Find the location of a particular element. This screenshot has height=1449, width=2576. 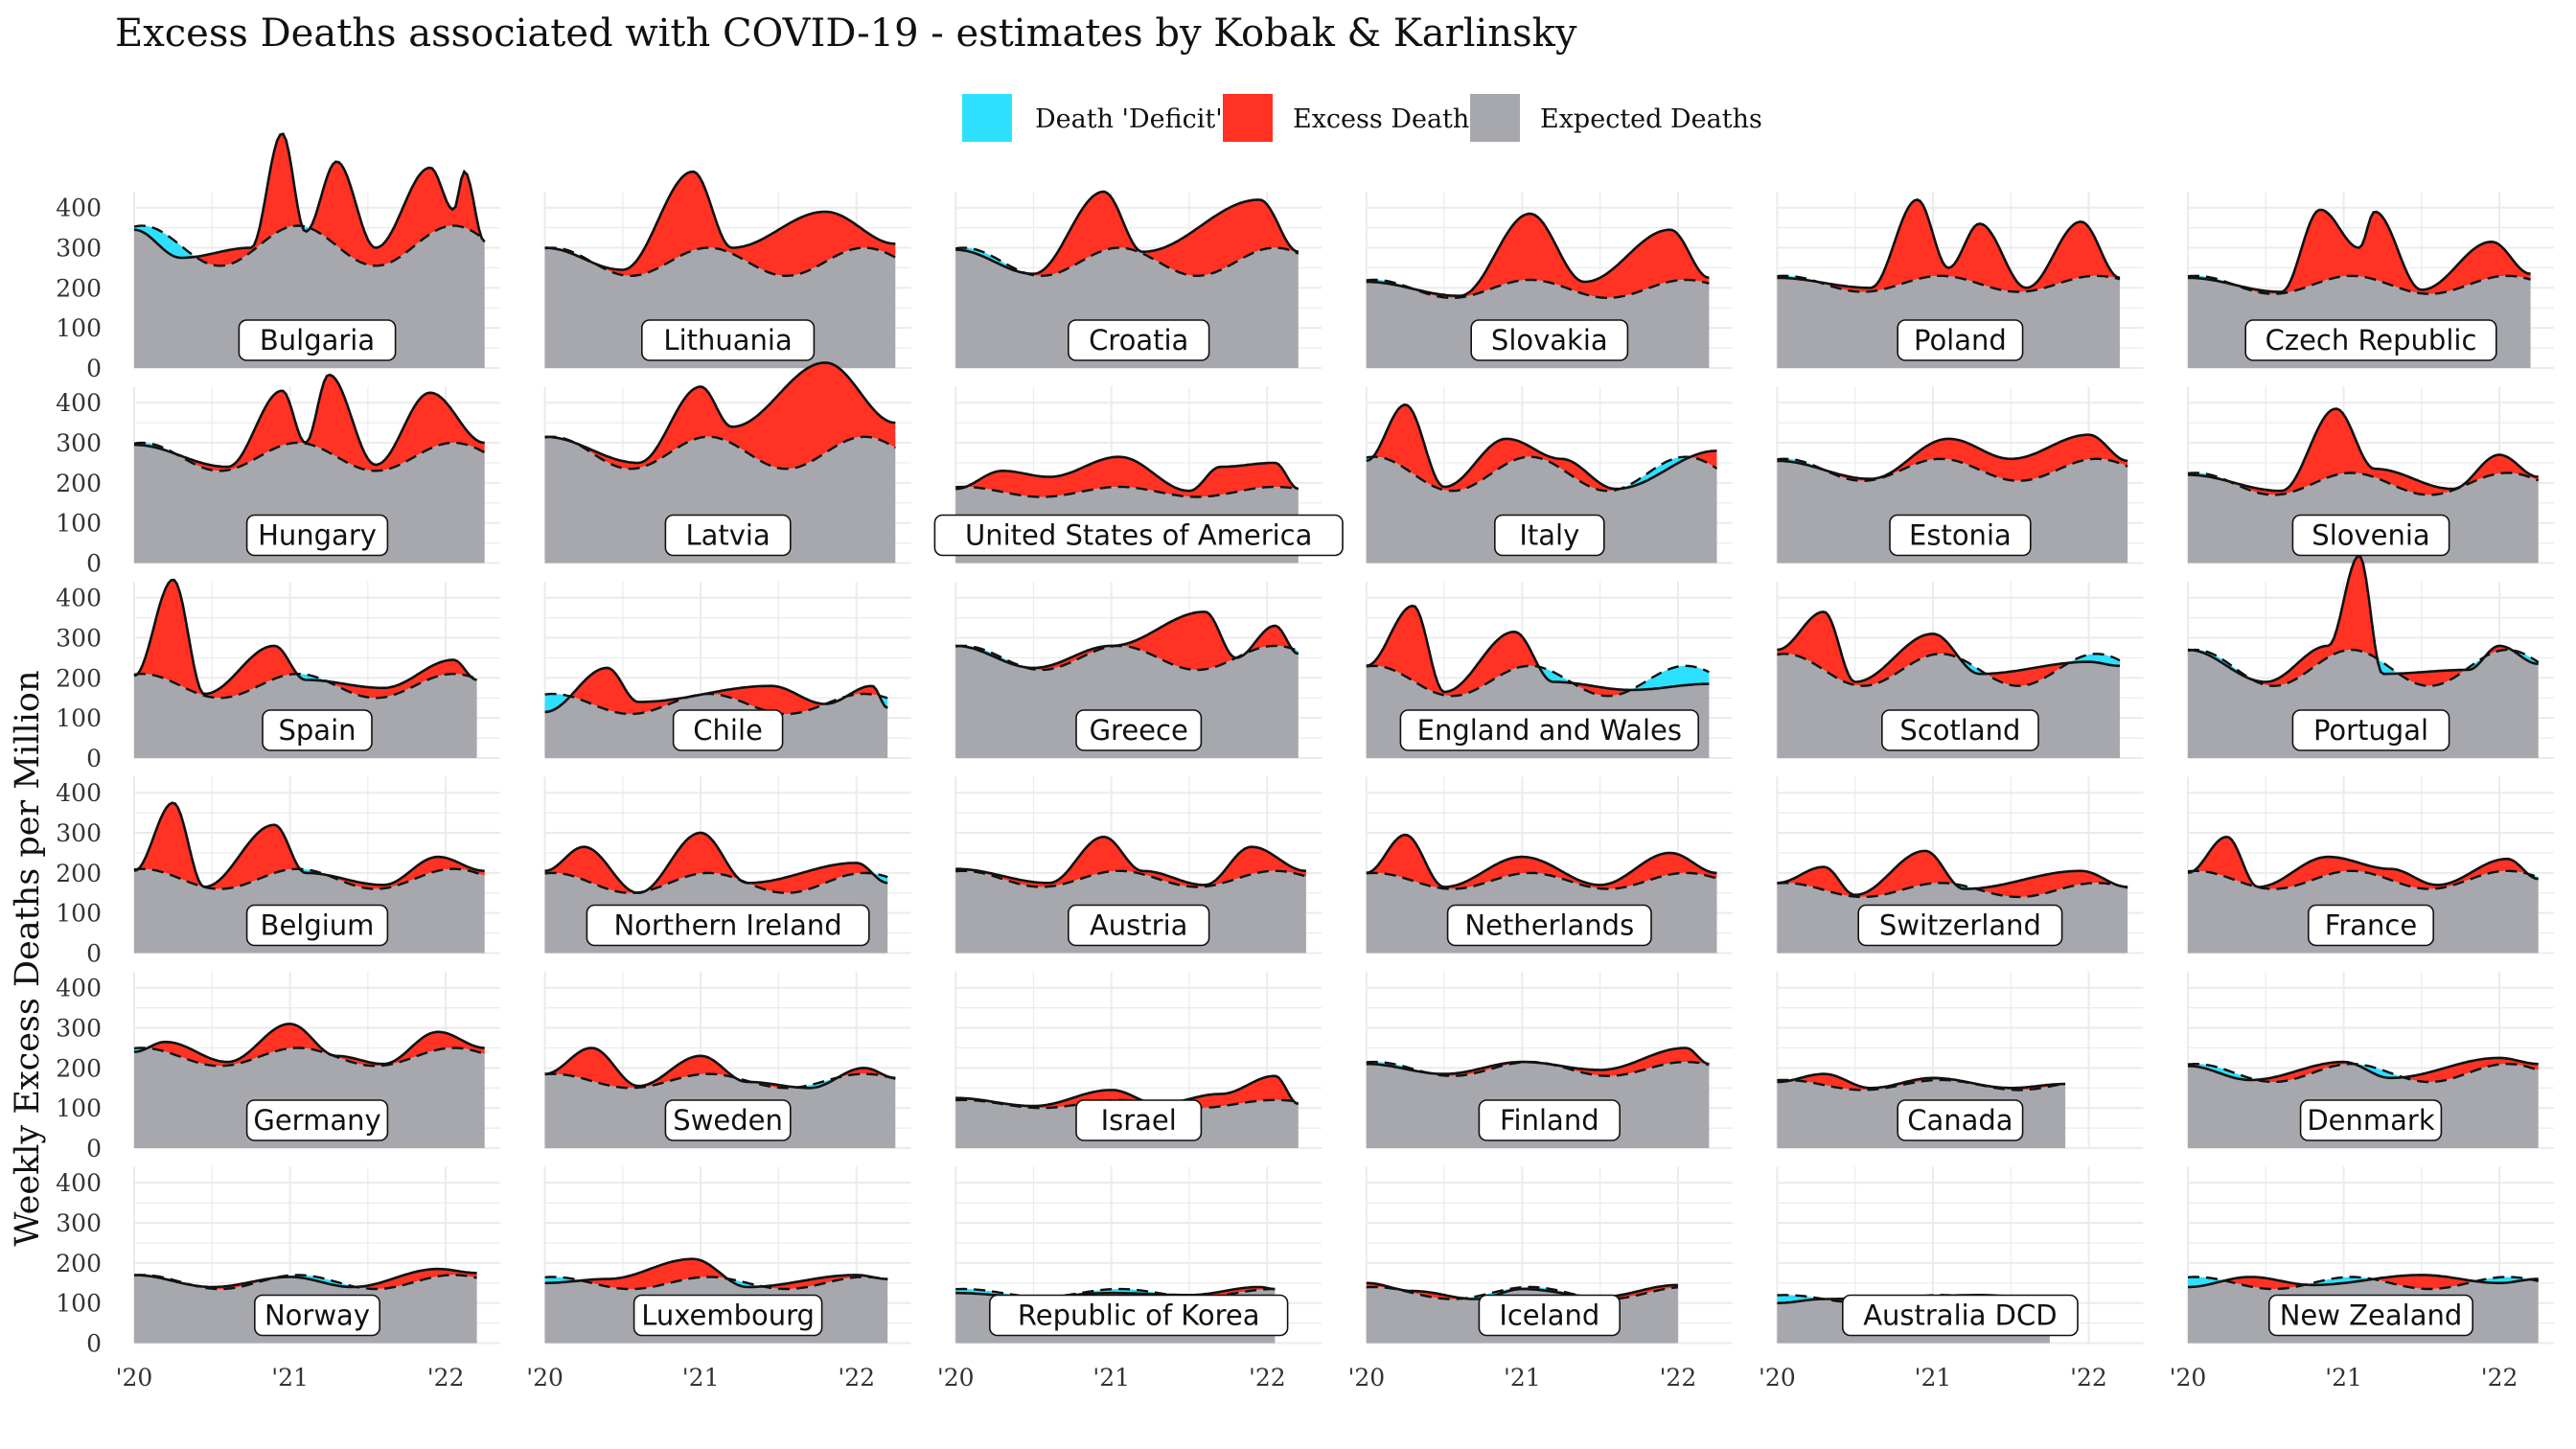

panel-united-states-of-america: United States of America is located at coordinates (1138, 475).